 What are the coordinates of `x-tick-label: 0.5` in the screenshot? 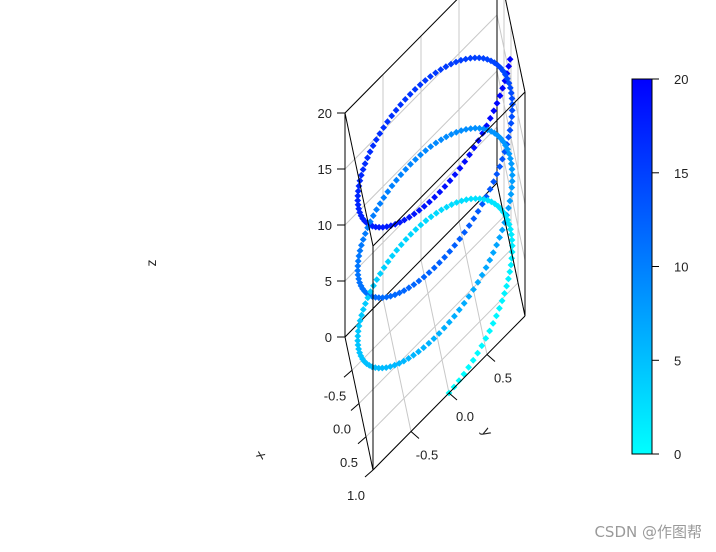 It's located at (349, 462).